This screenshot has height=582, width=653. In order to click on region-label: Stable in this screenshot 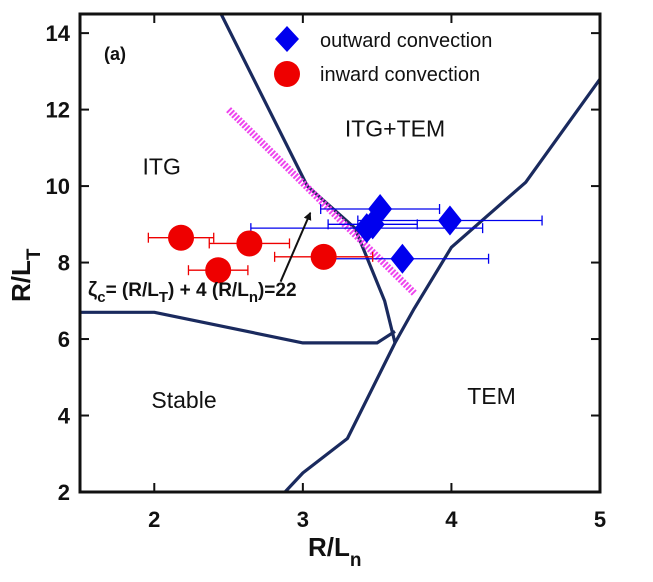, I will do `click(183, 400)`.